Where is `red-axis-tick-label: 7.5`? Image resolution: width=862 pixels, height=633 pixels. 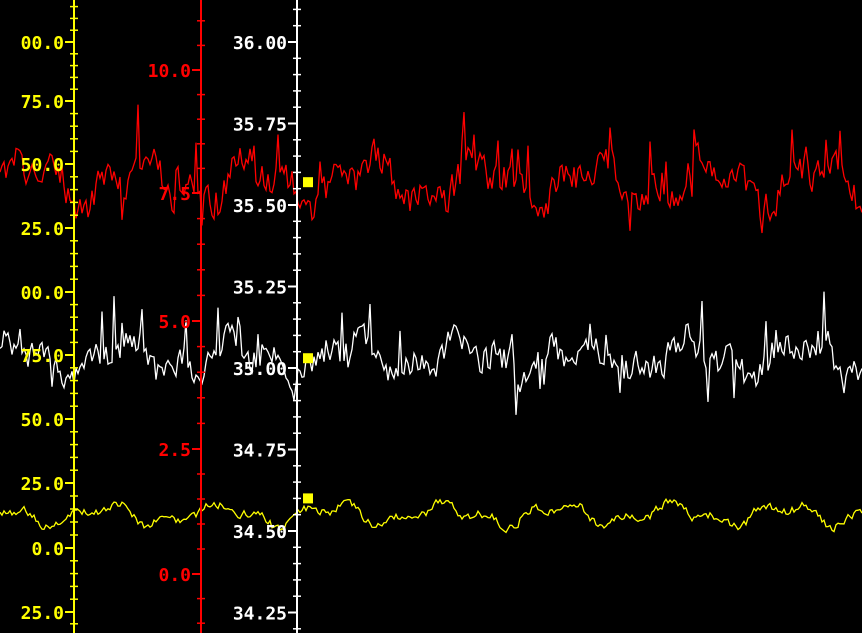
red-axis-tick-label: 7.5 is located at coordinates (174, 194).